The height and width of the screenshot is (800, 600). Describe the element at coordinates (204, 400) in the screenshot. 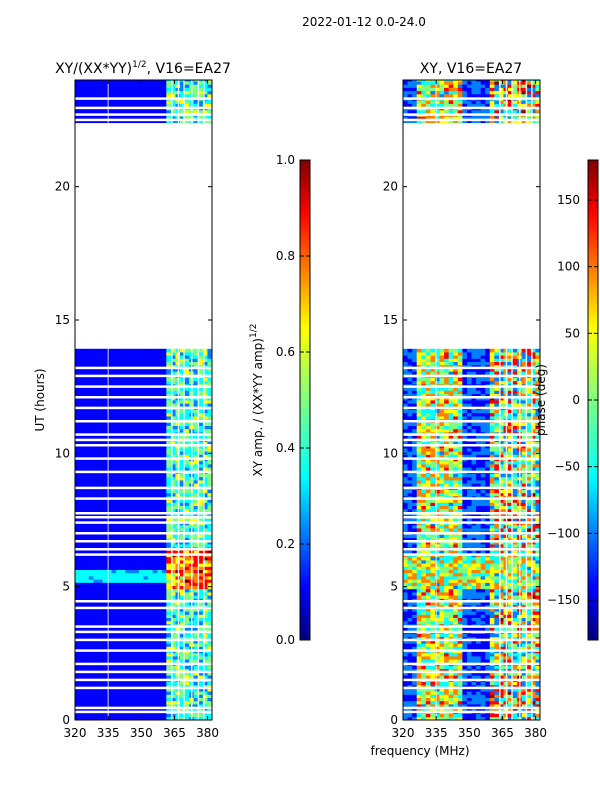

I see `flagged-channel` at that location.